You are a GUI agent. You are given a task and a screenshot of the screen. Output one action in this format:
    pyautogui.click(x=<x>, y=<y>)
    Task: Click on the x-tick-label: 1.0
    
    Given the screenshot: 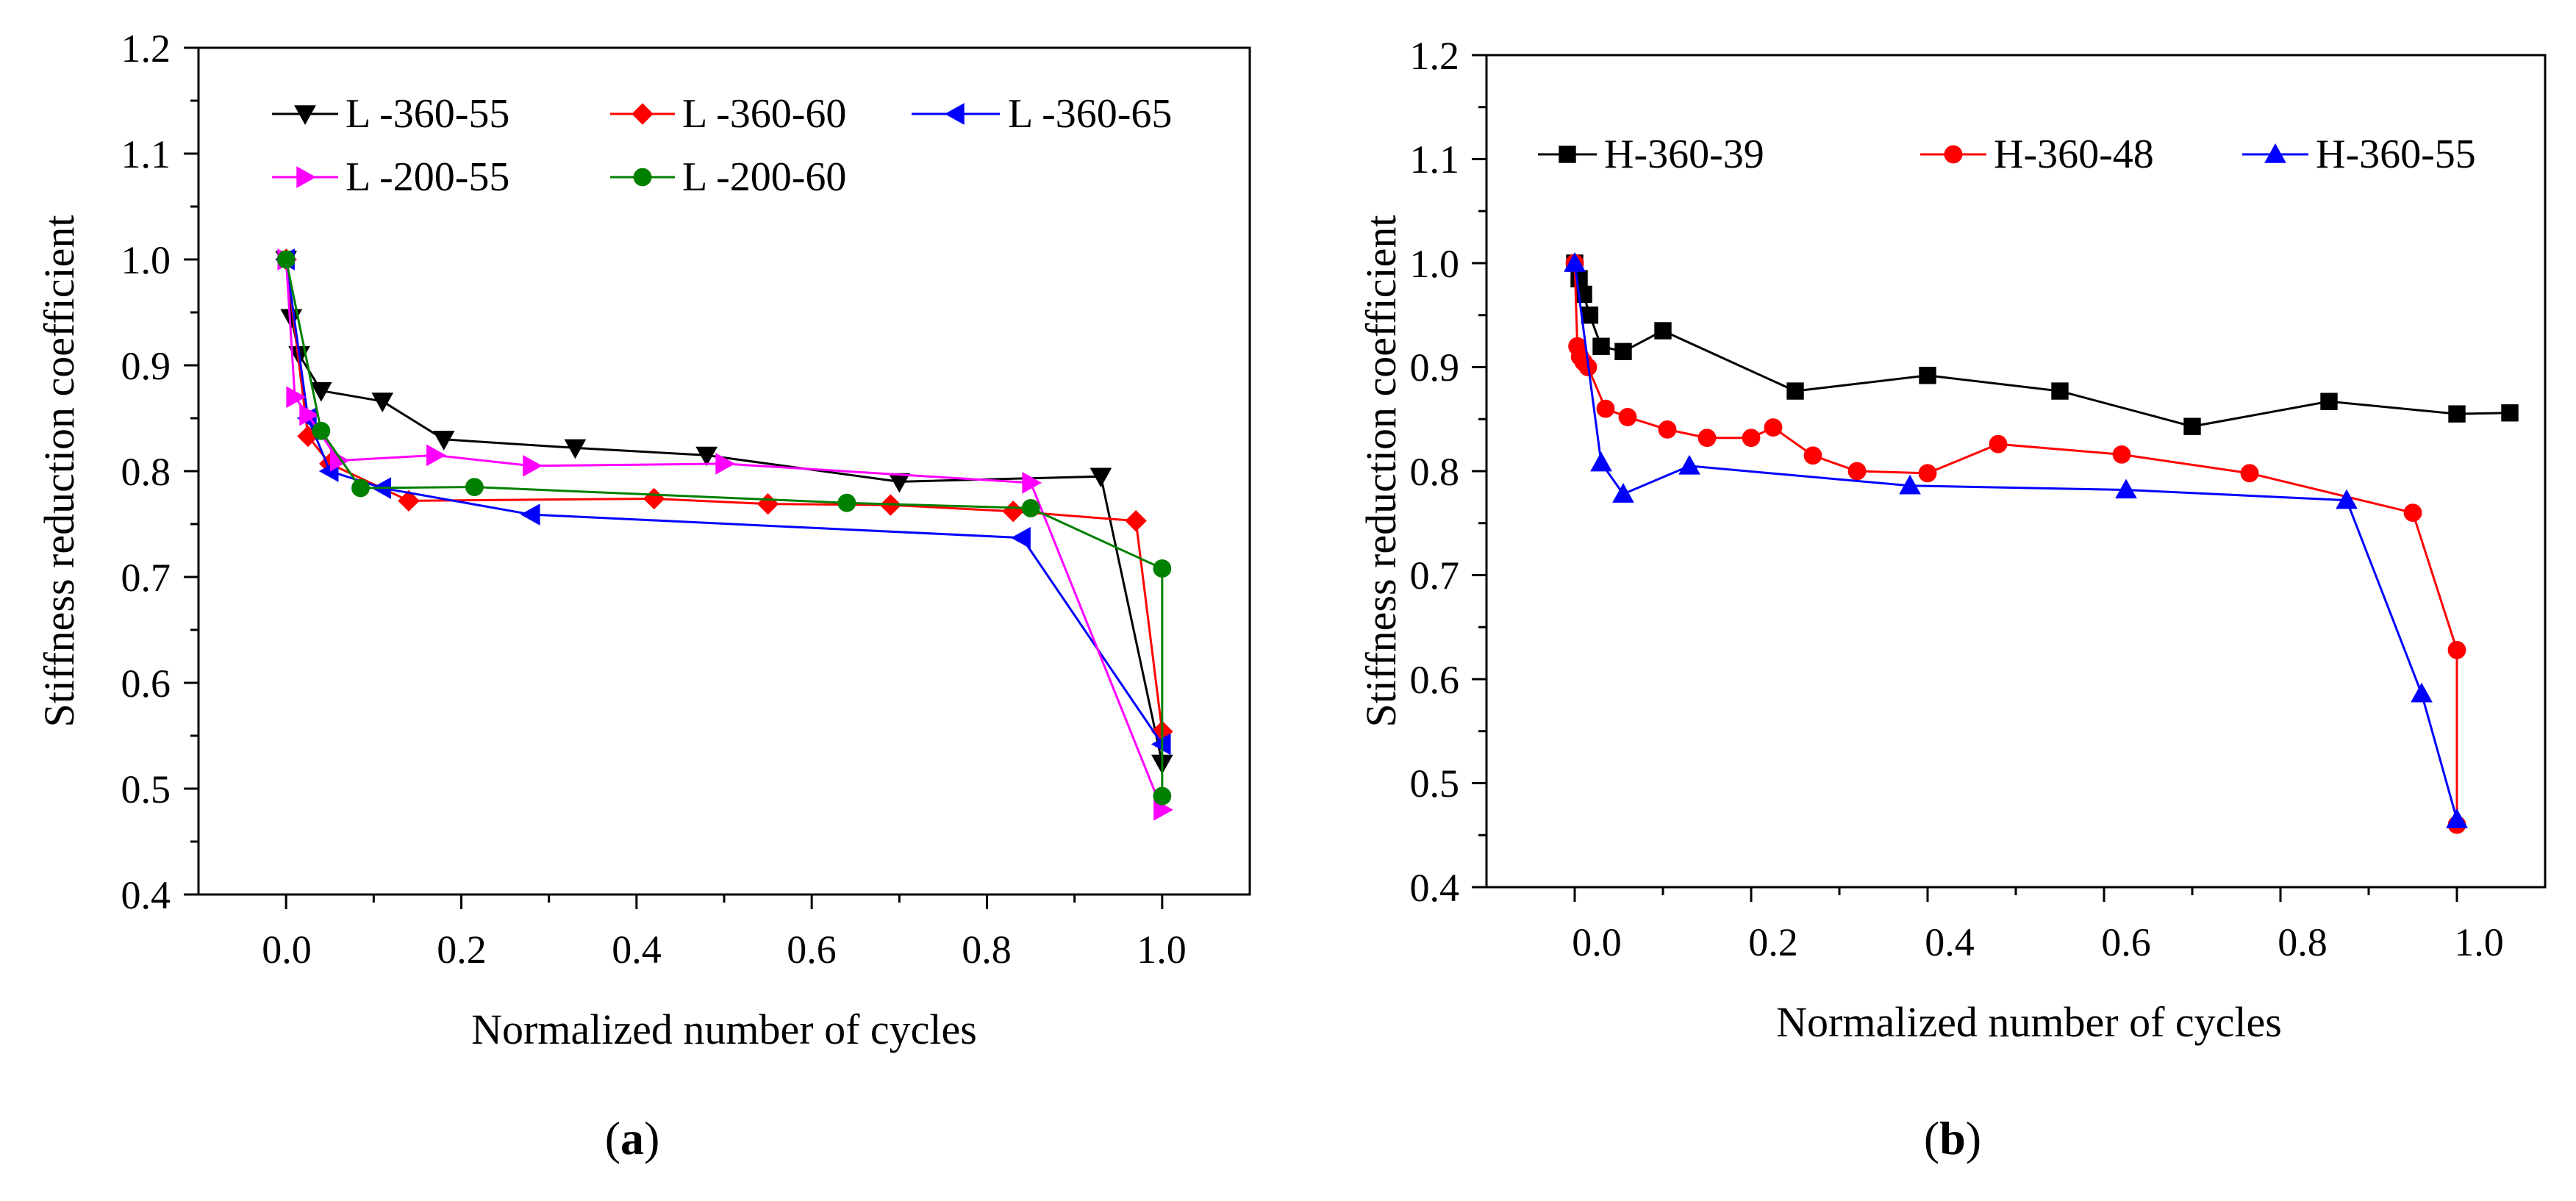 What is the action you would take?
    pyautogui.click(x=1162, y=950)
    